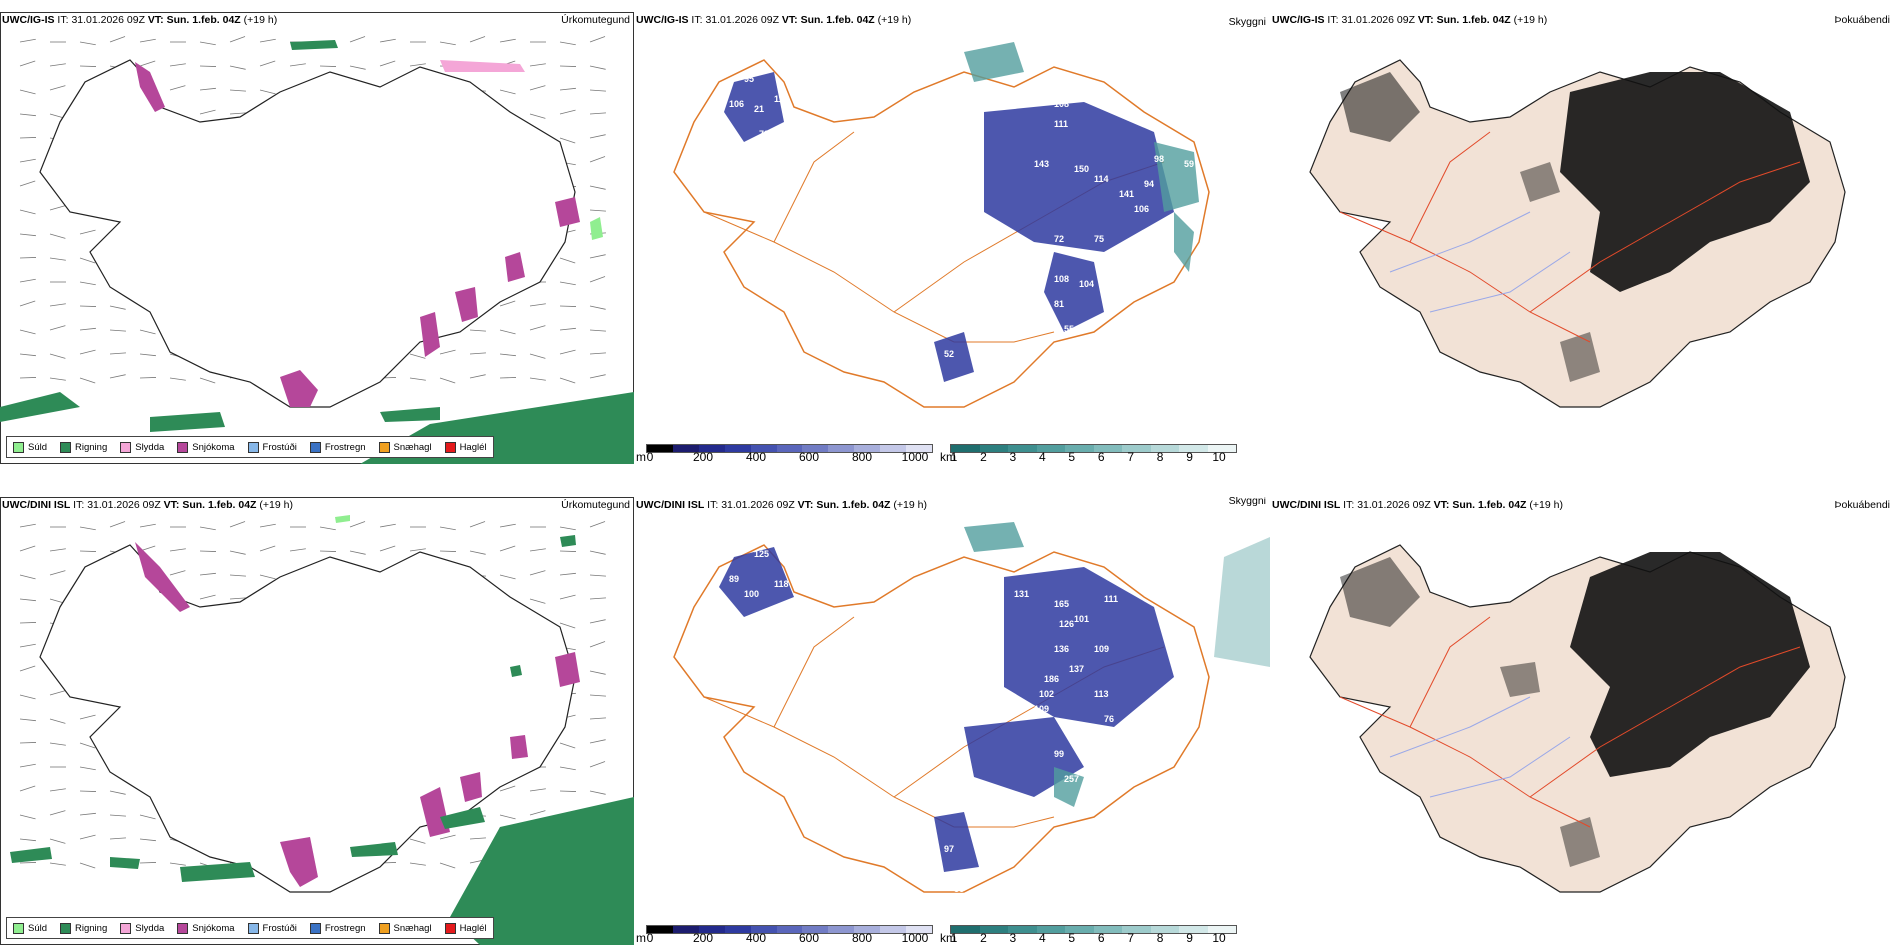 The width and height of the screenshot is (1900, 950). Describe the element at coordinates (1130, 457) in the screenshot. I see `colorbar-tick: 7` at that location.